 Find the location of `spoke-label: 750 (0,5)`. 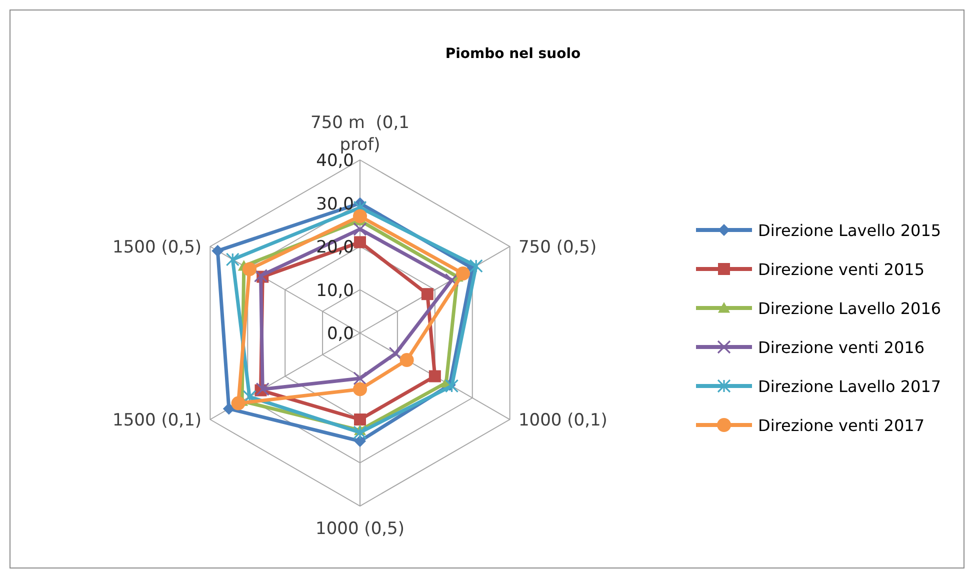

spoke-label: 750 (0,5) is located at coordinates (557, 248).